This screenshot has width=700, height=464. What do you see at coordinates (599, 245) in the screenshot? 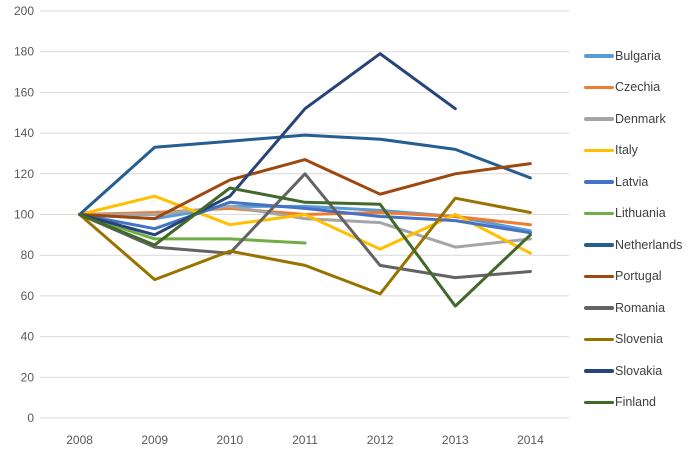
I see `legend-swatch-netherlands` at bounding box center [599, 245].